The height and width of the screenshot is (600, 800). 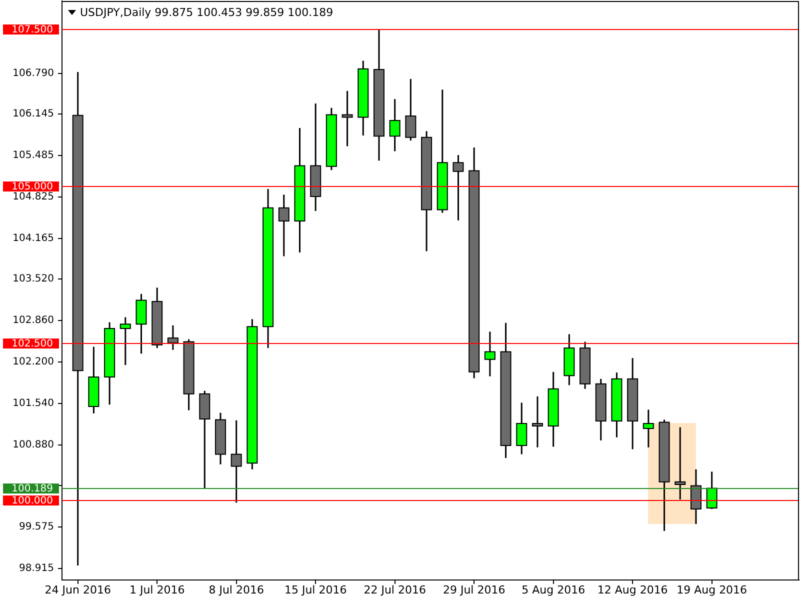 What do you see at coordinates (33, 238) in the screenshot?
I see `y-tick-label: 104.165` at bounding box center [33, 238].